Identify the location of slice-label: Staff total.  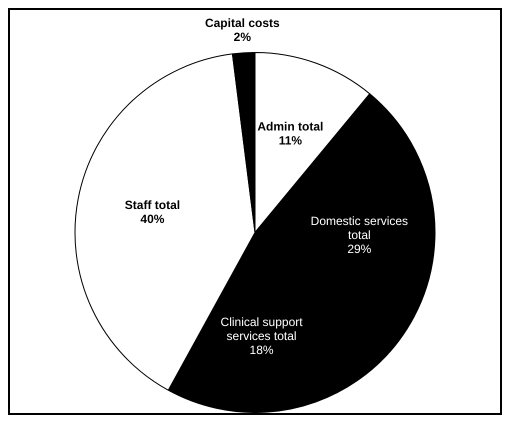
(152, 205).